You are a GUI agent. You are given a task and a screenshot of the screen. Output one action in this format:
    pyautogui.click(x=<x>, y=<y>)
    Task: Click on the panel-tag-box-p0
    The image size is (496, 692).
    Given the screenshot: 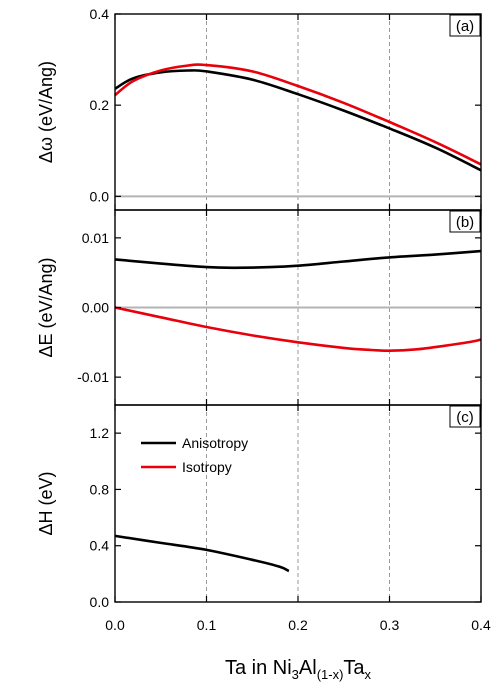 What is the action you would take?
    pyautogui.click(x=465, y=25)
    